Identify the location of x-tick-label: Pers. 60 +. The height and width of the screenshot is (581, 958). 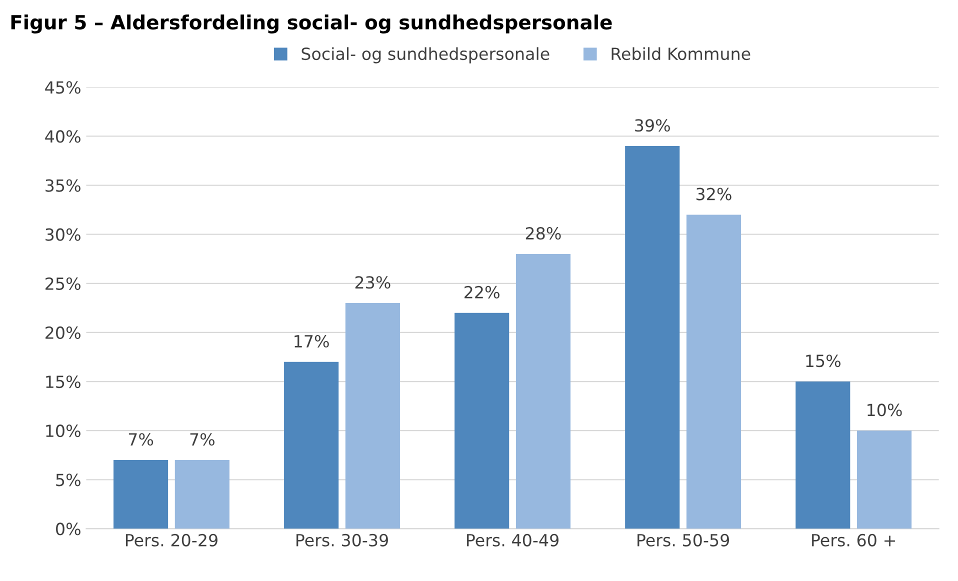
(853, 540).